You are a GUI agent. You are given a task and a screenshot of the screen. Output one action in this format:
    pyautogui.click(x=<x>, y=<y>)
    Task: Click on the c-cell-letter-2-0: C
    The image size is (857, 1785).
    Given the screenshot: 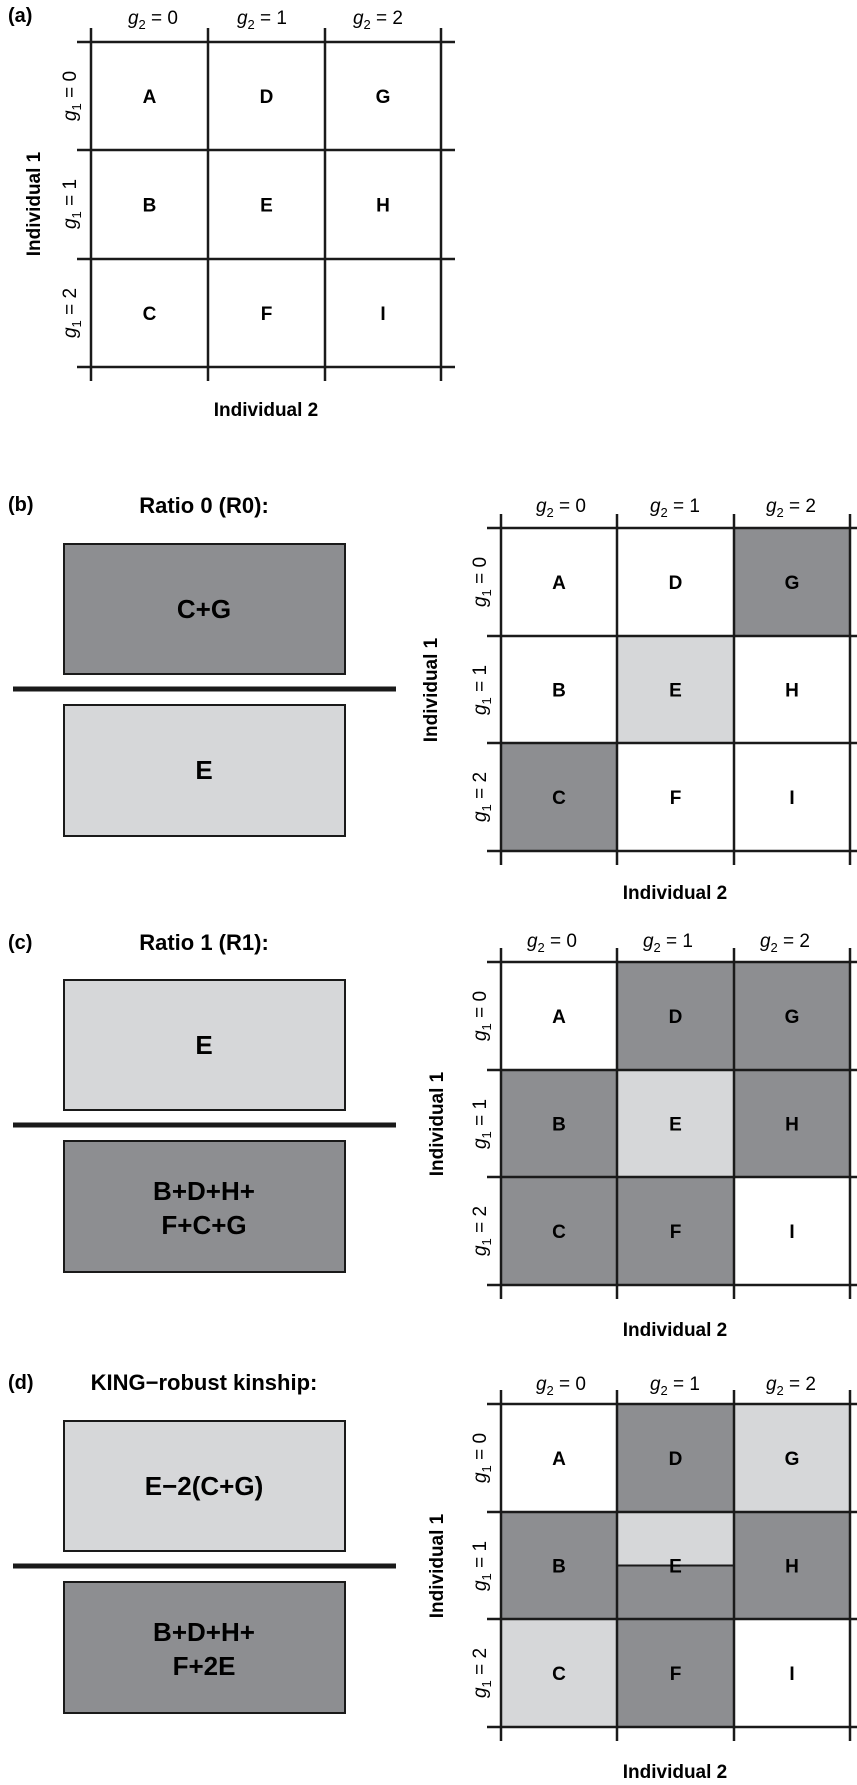 What is the action you would take?
    pyautogui.click(x=559, y=1232)
    